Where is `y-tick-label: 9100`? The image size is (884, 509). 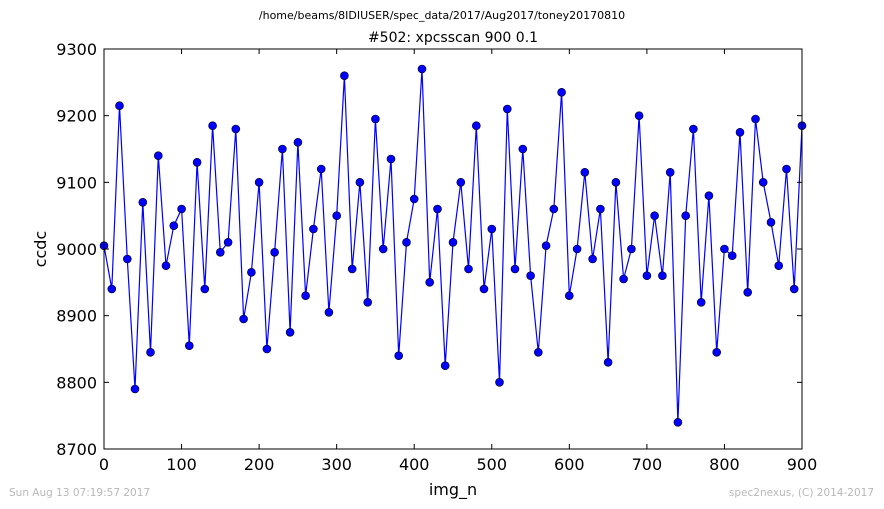 y-tick-label: 9100 is located at coordinates (76, 182).